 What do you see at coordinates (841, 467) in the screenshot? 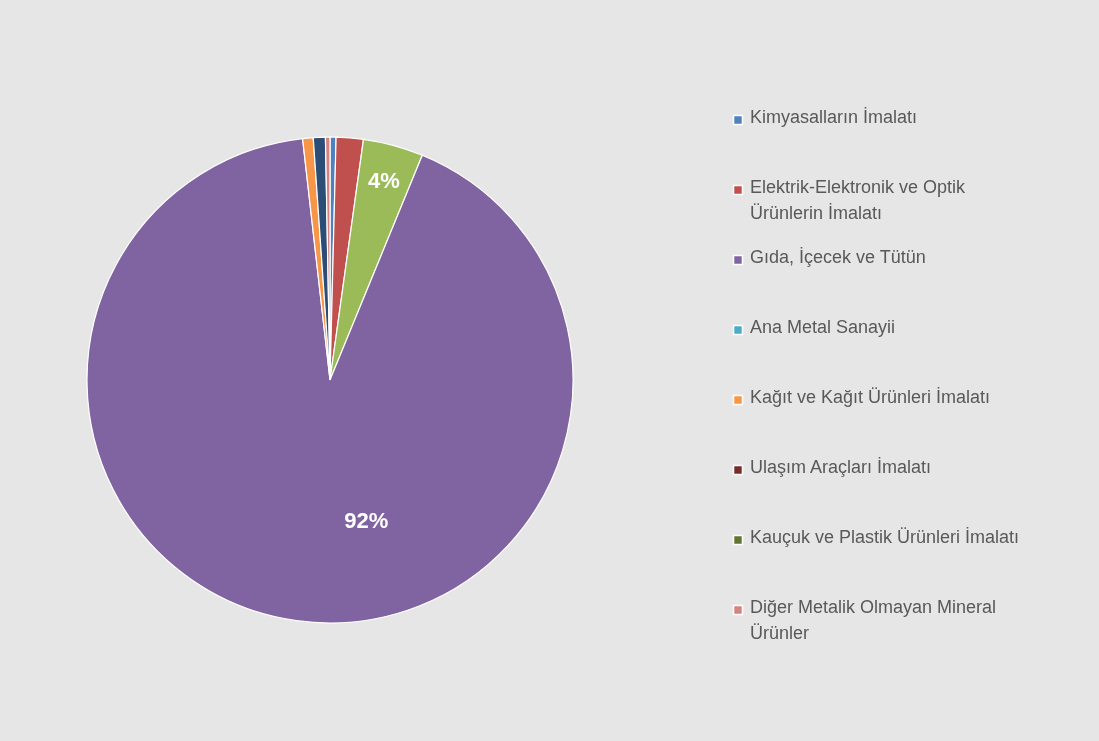
I see `legend-label: Ulaşım Araçları İmalatı` at bounding box center [841, 467].